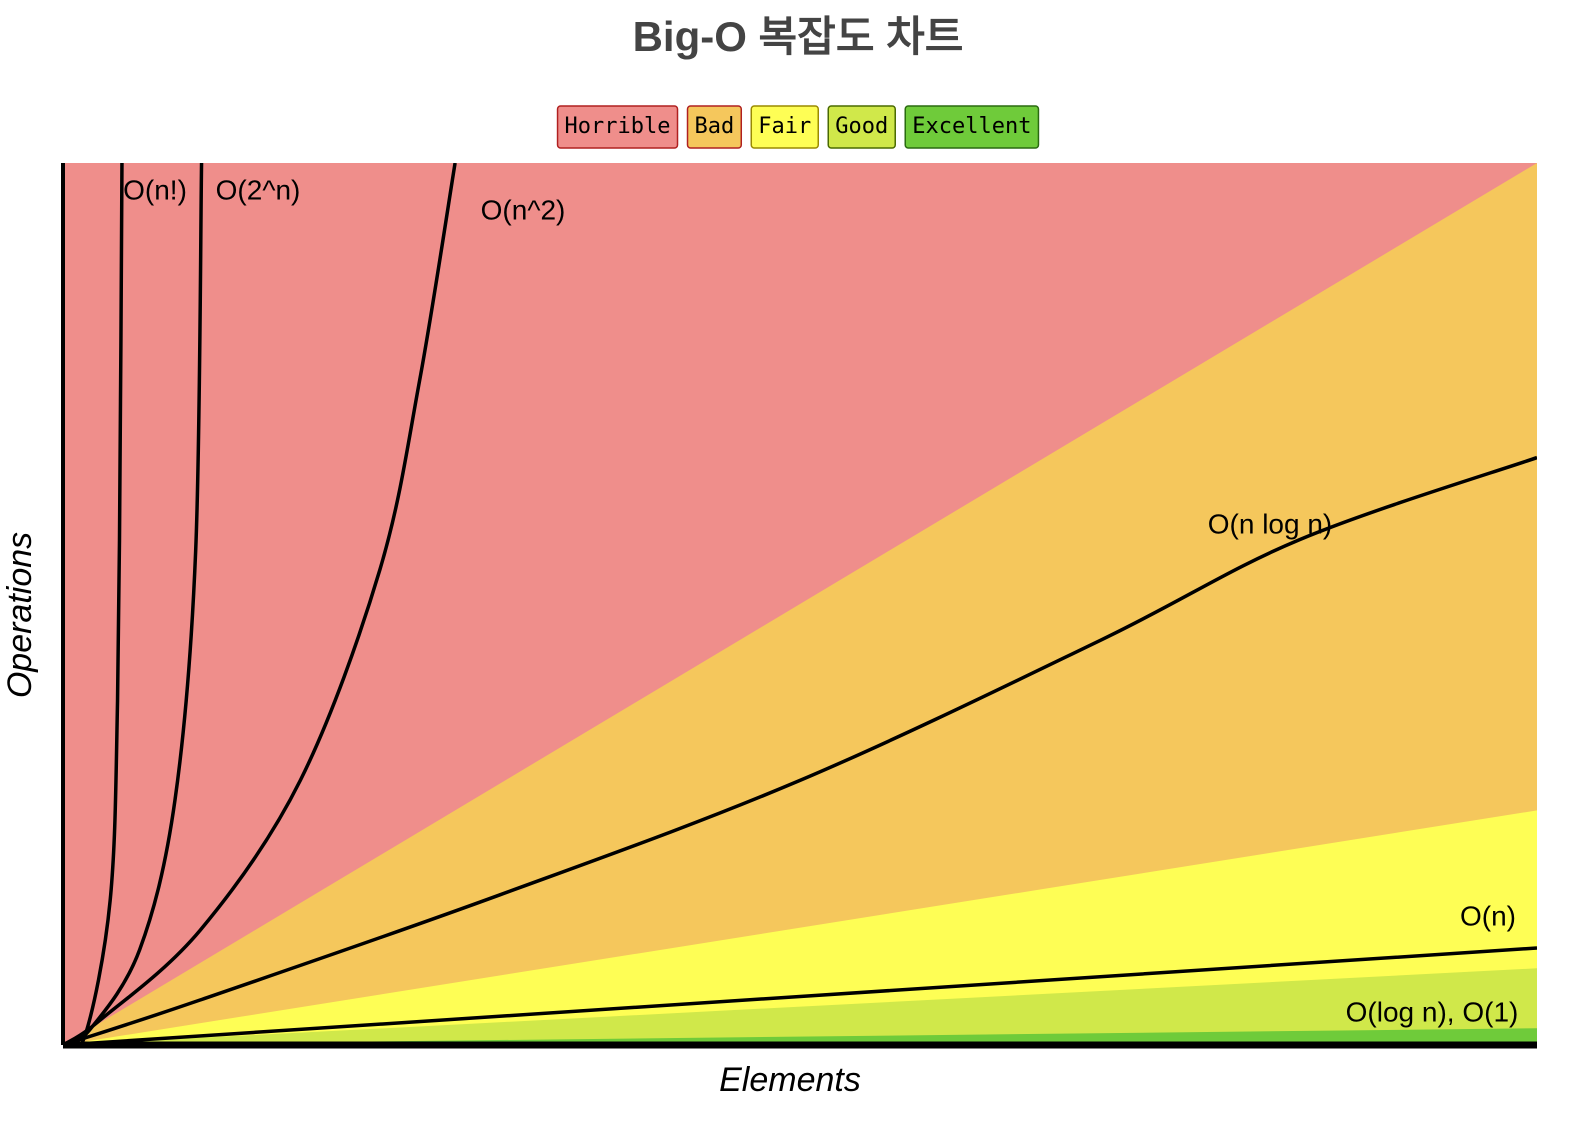 This screenshot has width=1596, height=1126. Describe the element at coordinates (523, 209) in the screenshot. I see `curve-label: O(n^2)` at that location.